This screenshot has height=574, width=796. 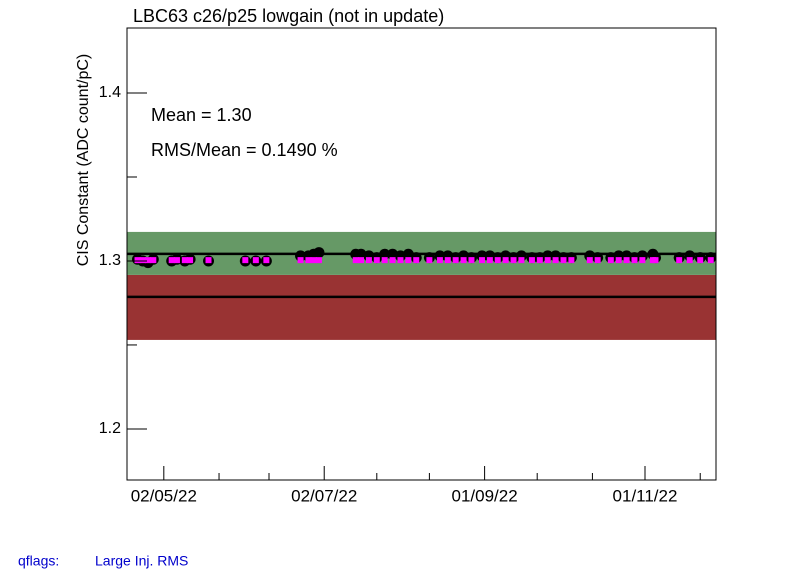 What do you see at coordinates (110, 428) in the screenshot?
I see `y-tick-label: 1.2` at bounding box center [110, 428].